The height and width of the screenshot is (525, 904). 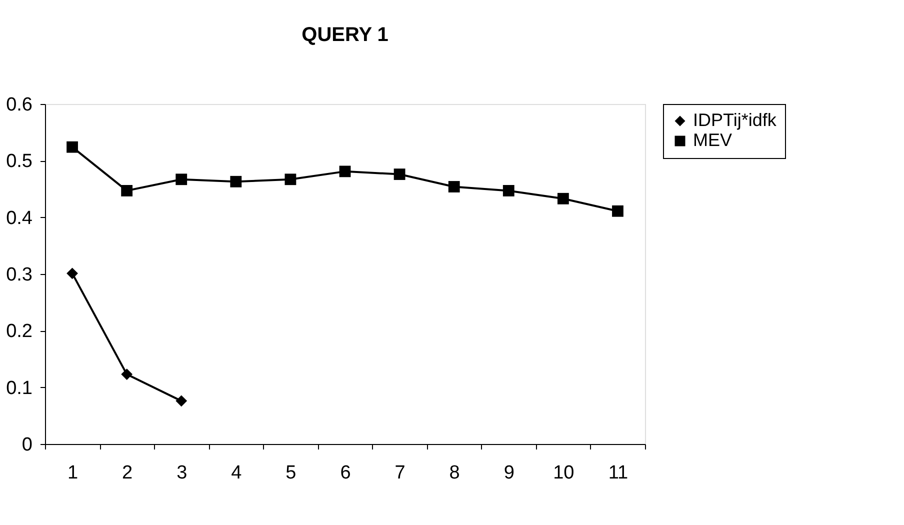 I want to click on x-tick-label: 4, so click(x=236, y=473).